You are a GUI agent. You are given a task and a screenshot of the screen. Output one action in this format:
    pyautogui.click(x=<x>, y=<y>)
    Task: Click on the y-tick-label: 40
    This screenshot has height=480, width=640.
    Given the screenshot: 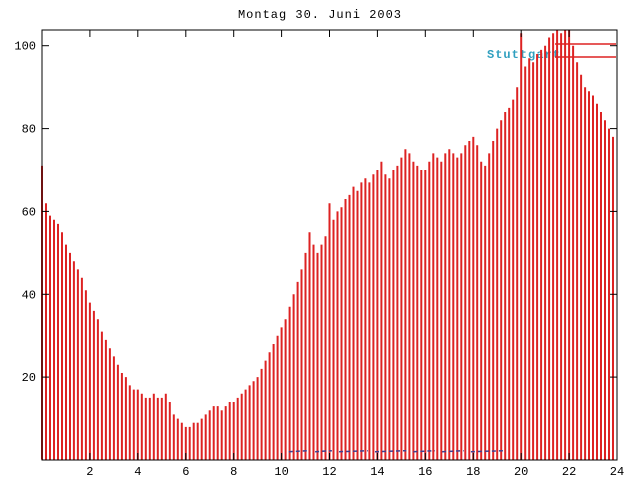 What is the action you would take?
    pyautogui.click(x=29, y=295)
    